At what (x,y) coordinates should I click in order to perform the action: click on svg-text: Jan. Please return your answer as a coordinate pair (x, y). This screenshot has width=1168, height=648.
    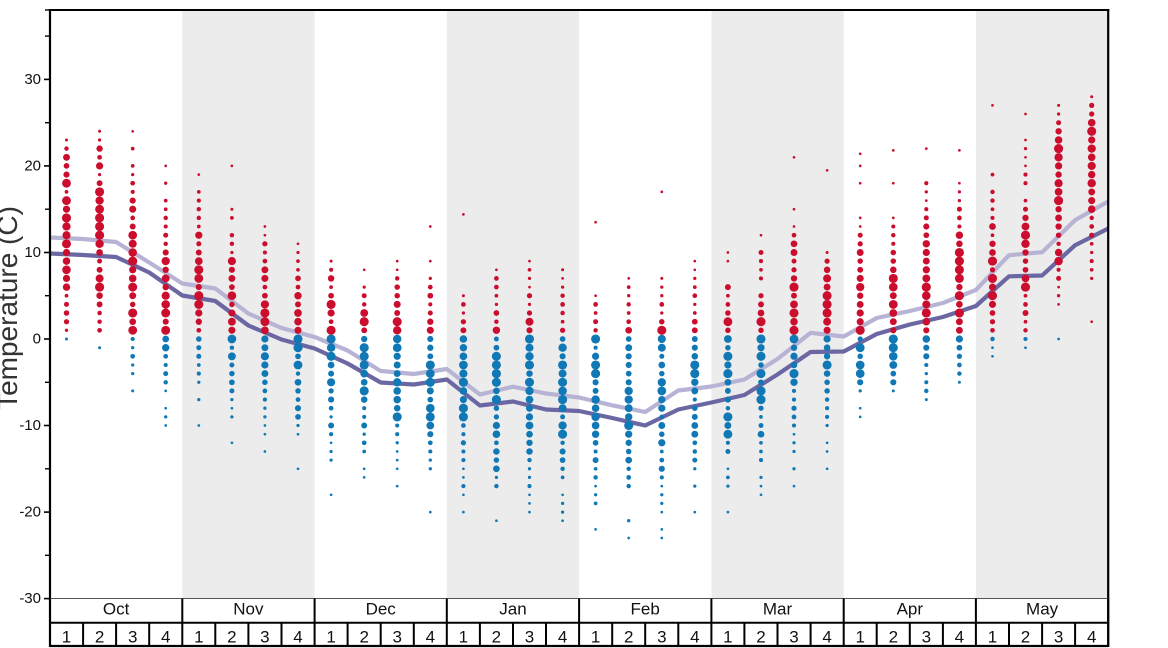
    Looking at the image, I should click on (512, 608).